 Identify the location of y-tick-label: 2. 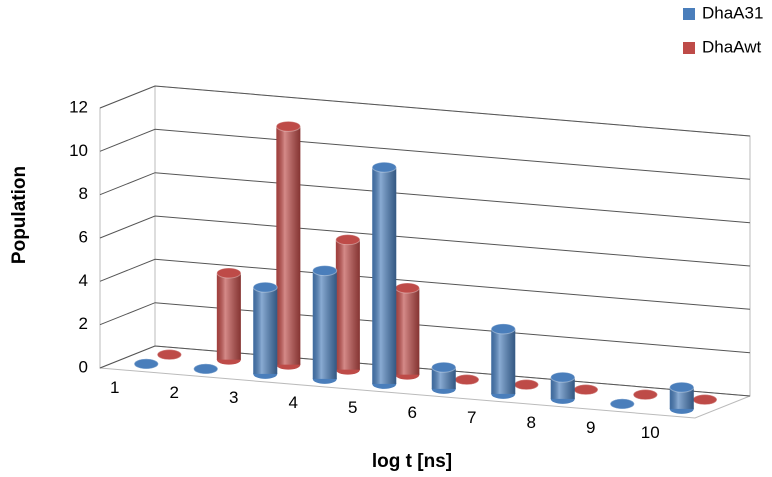
(83, 323).